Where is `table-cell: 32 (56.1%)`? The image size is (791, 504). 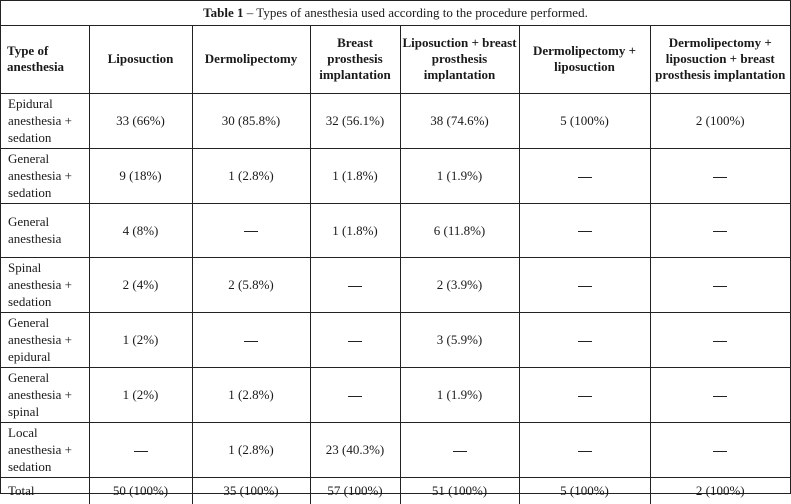
table-cell: 32 (56.1%) is located at coordinates (355, 121).